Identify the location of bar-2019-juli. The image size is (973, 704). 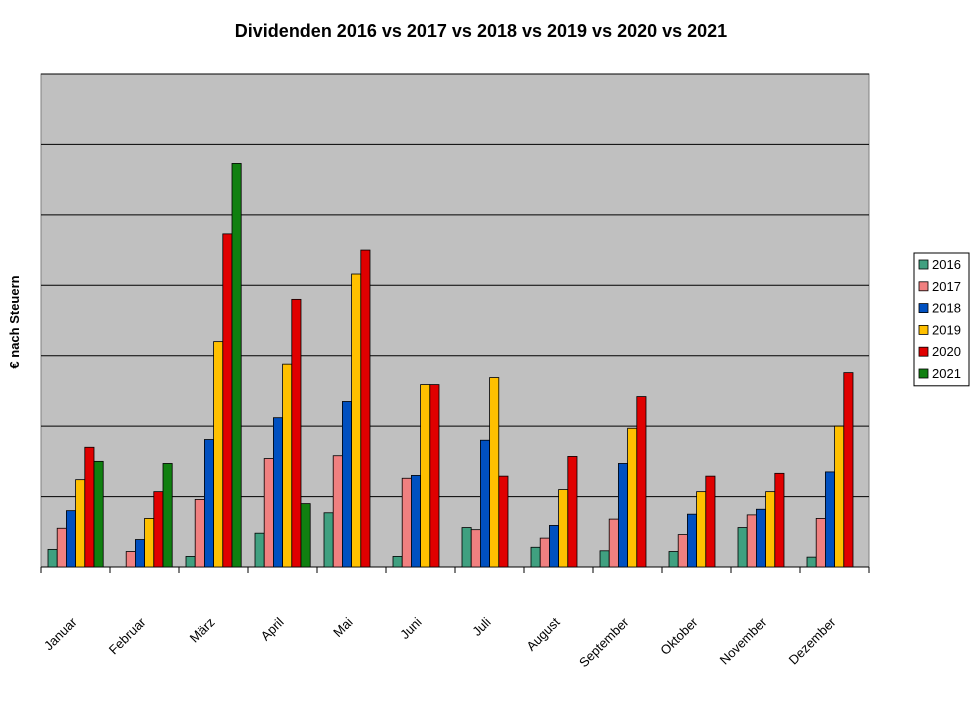
(494, 472).